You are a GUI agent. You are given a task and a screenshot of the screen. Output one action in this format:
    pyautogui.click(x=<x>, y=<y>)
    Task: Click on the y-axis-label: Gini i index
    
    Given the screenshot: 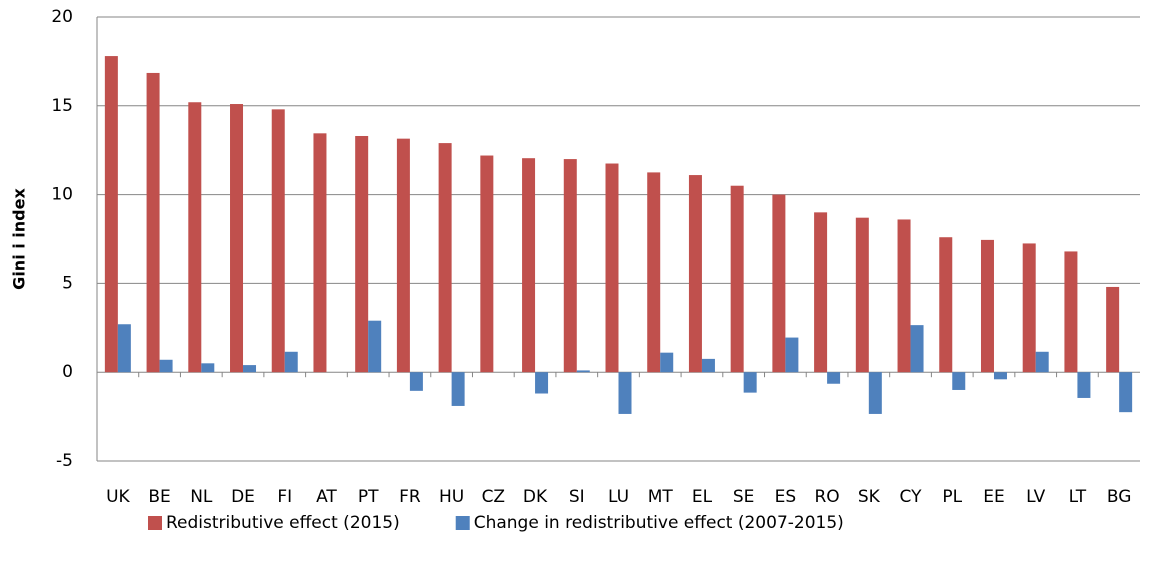 What is the action you would take?
    pyautogui.click(x=19, y=239)
    